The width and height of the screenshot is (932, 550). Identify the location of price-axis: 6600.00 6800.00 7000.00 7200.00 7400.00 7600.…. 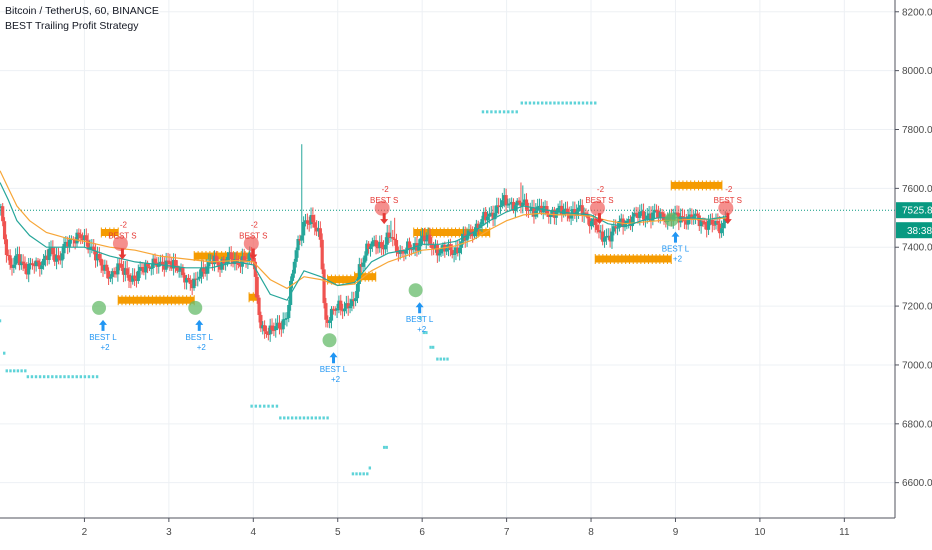
(913, 248).